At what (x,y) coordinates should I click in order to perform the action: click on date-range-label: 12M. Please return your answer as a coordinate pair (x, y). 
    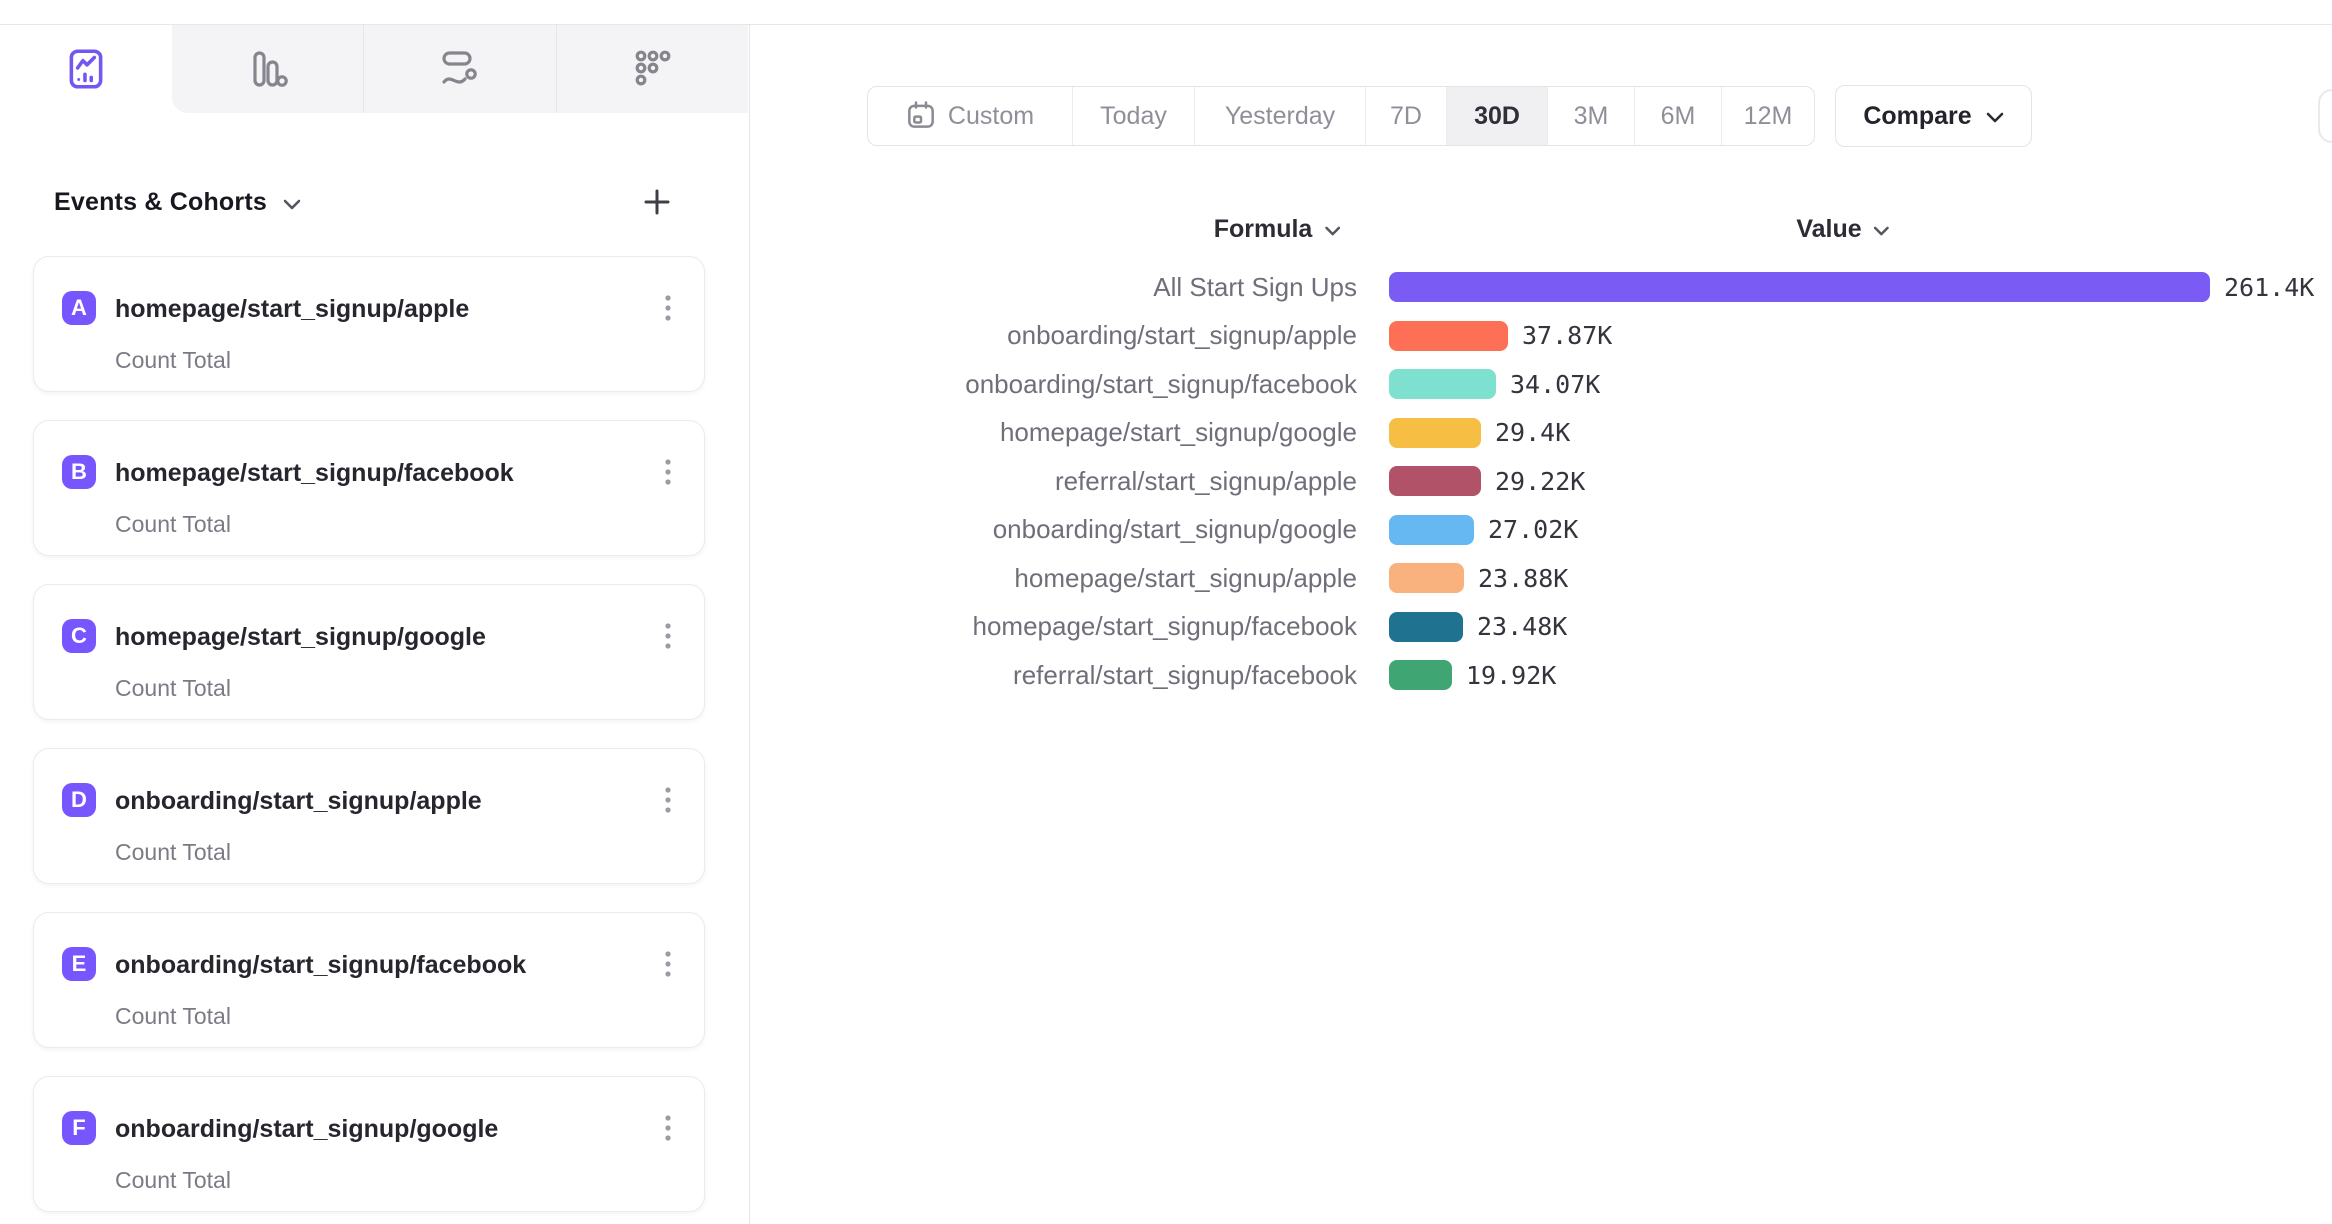
    Looking at the image, I should click on (1768, 115).